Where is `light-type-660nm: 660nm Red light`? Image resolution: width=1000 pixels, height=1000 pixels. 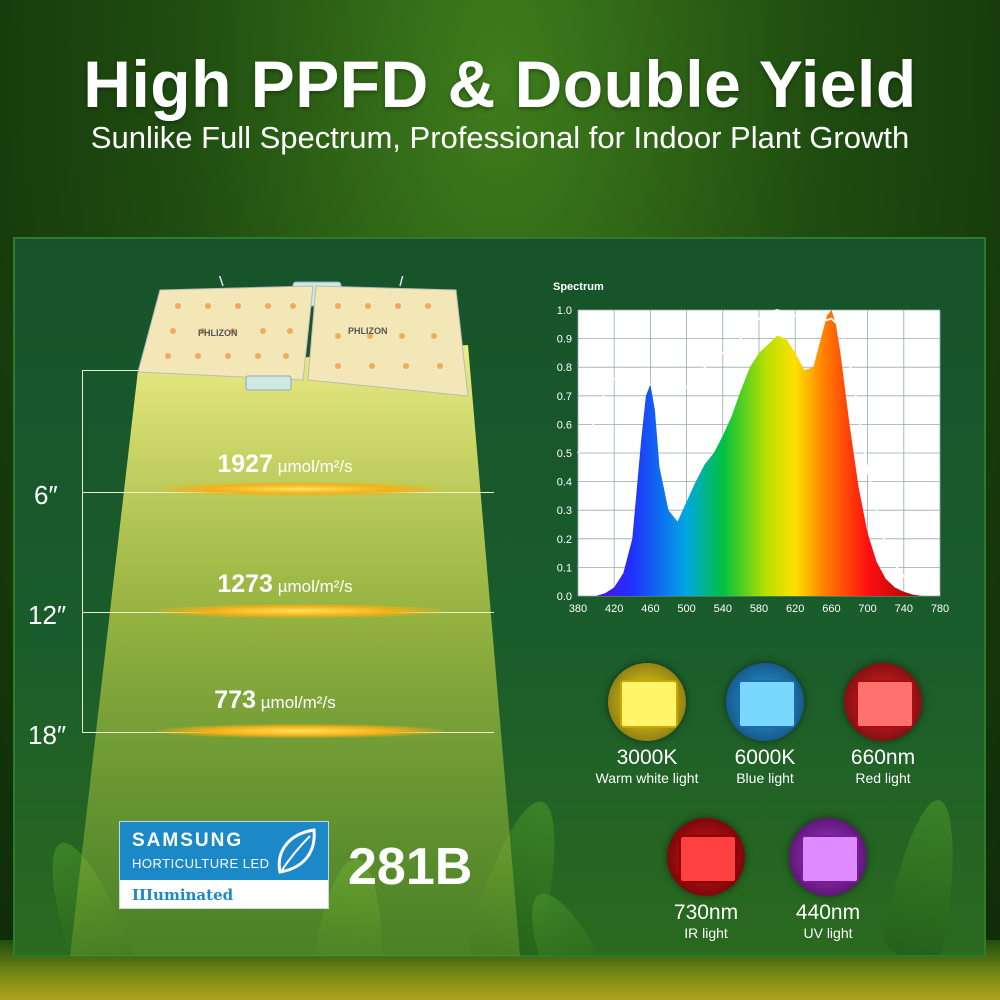
light-type-660nm: 660nm Red light is located at coordinates (883, 724).